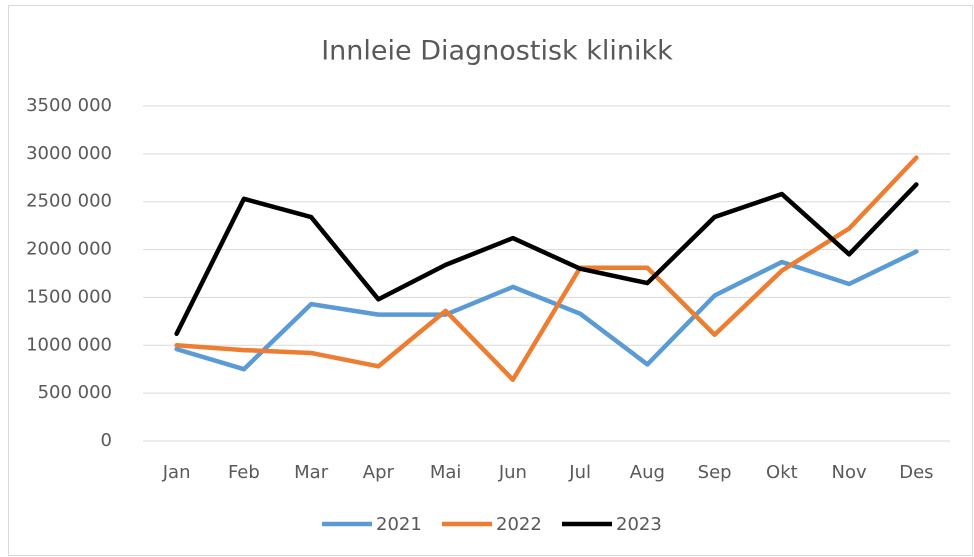 The width and height of the screenshot is (974, 557). I want to click on y-tick-label: 2500 000, so click(69, 201).